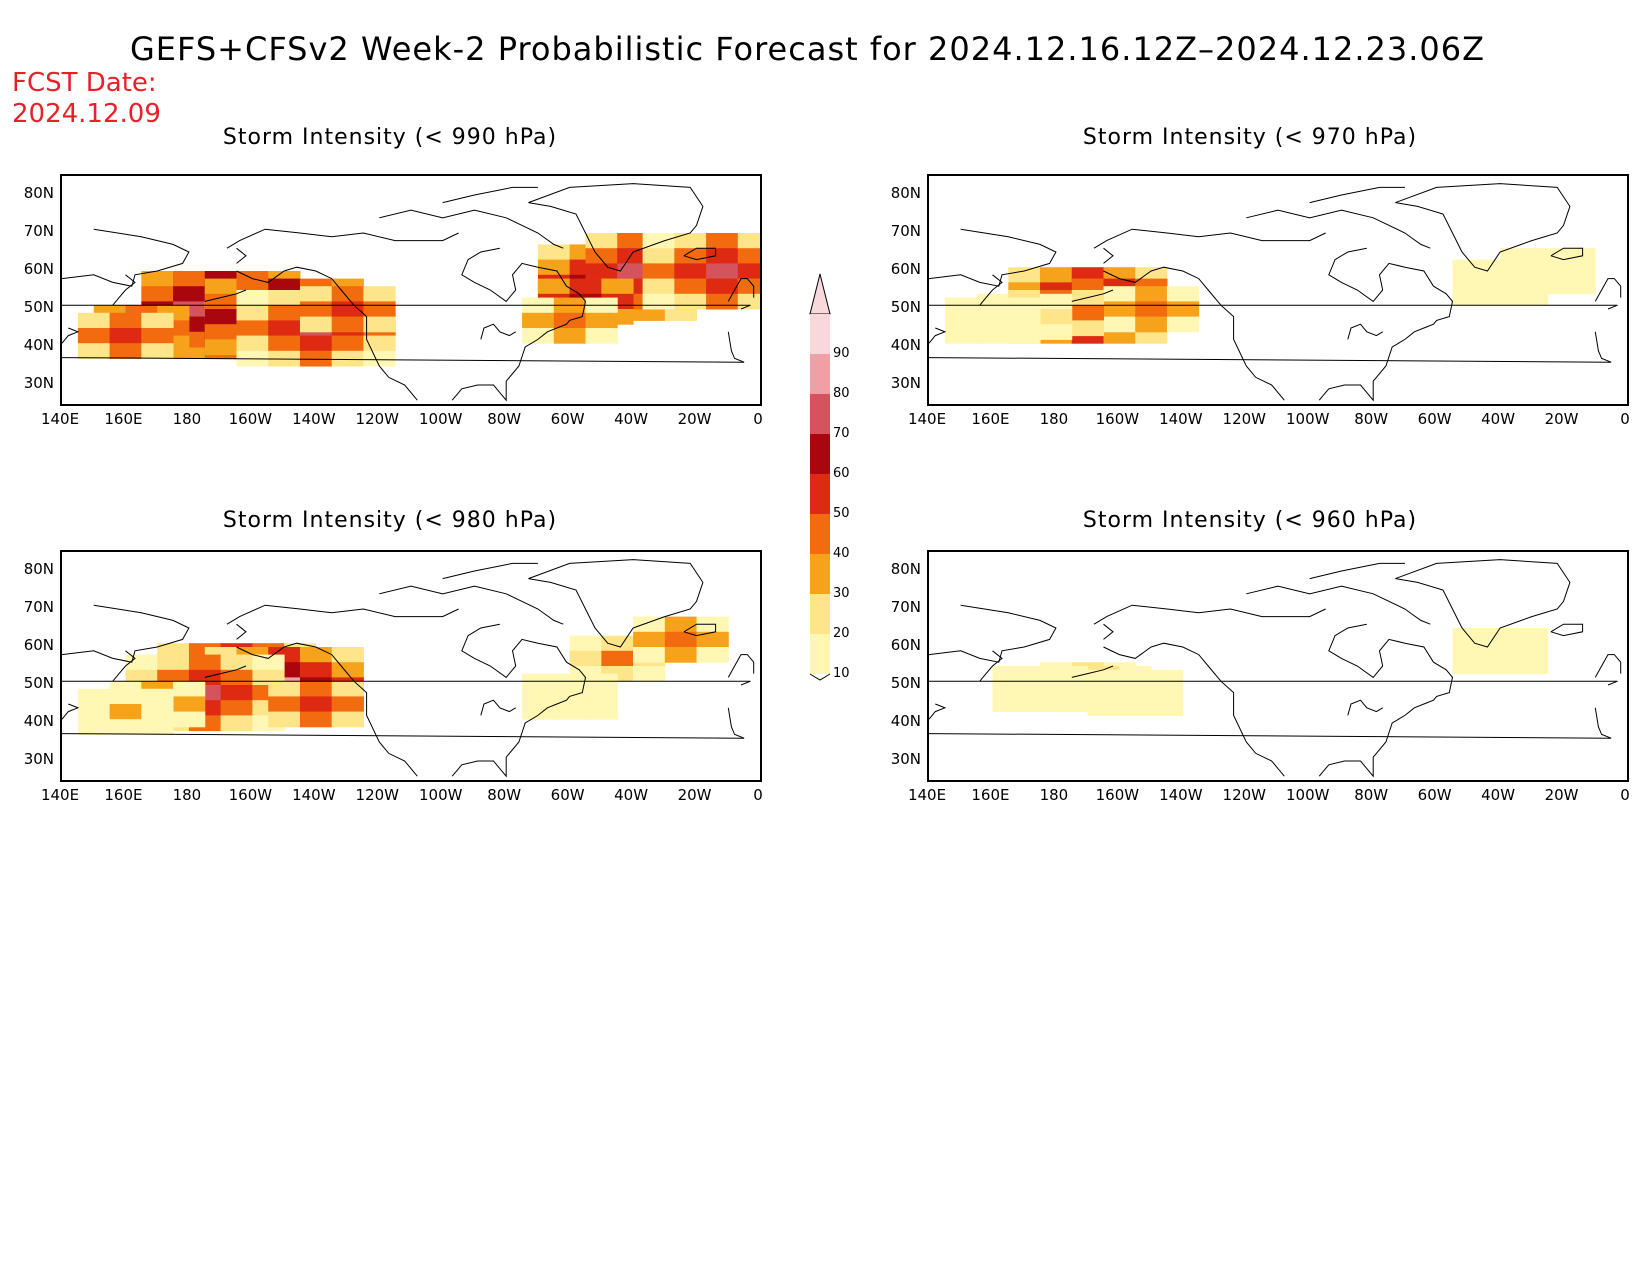  I want to click on lon-tick-label: 100W, so click(1307, 795).